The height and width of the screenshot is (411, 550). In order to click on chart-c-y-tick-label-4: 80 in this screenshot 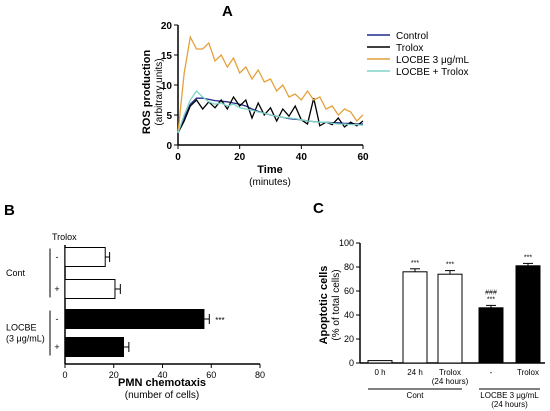, I will do `click(349, 267)`.